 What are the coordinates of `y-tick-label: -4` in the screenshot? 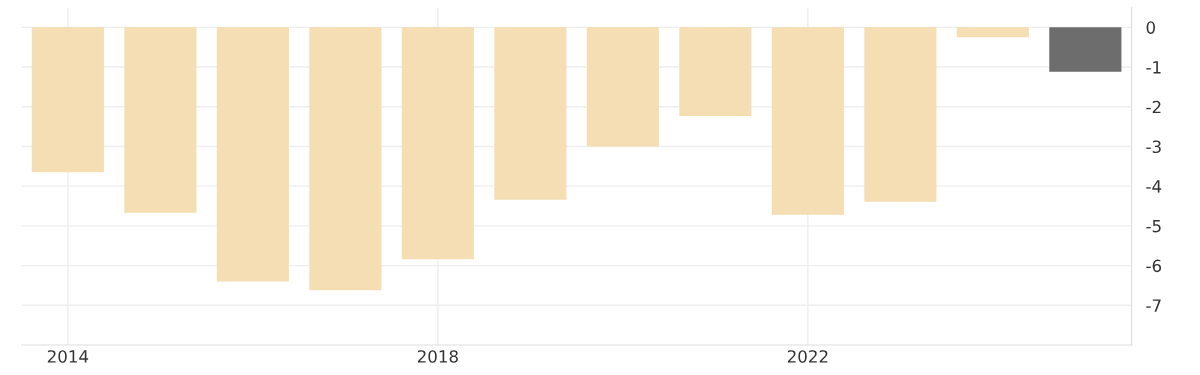 It's located at (1154, 186).